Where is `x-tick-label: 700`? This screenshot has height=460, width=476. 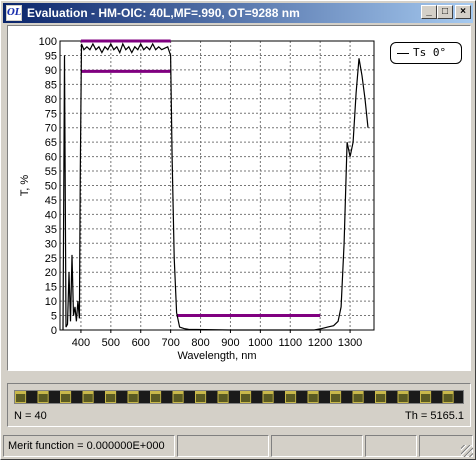
x-tick-label: 700 is located at coordinates (170, 343).